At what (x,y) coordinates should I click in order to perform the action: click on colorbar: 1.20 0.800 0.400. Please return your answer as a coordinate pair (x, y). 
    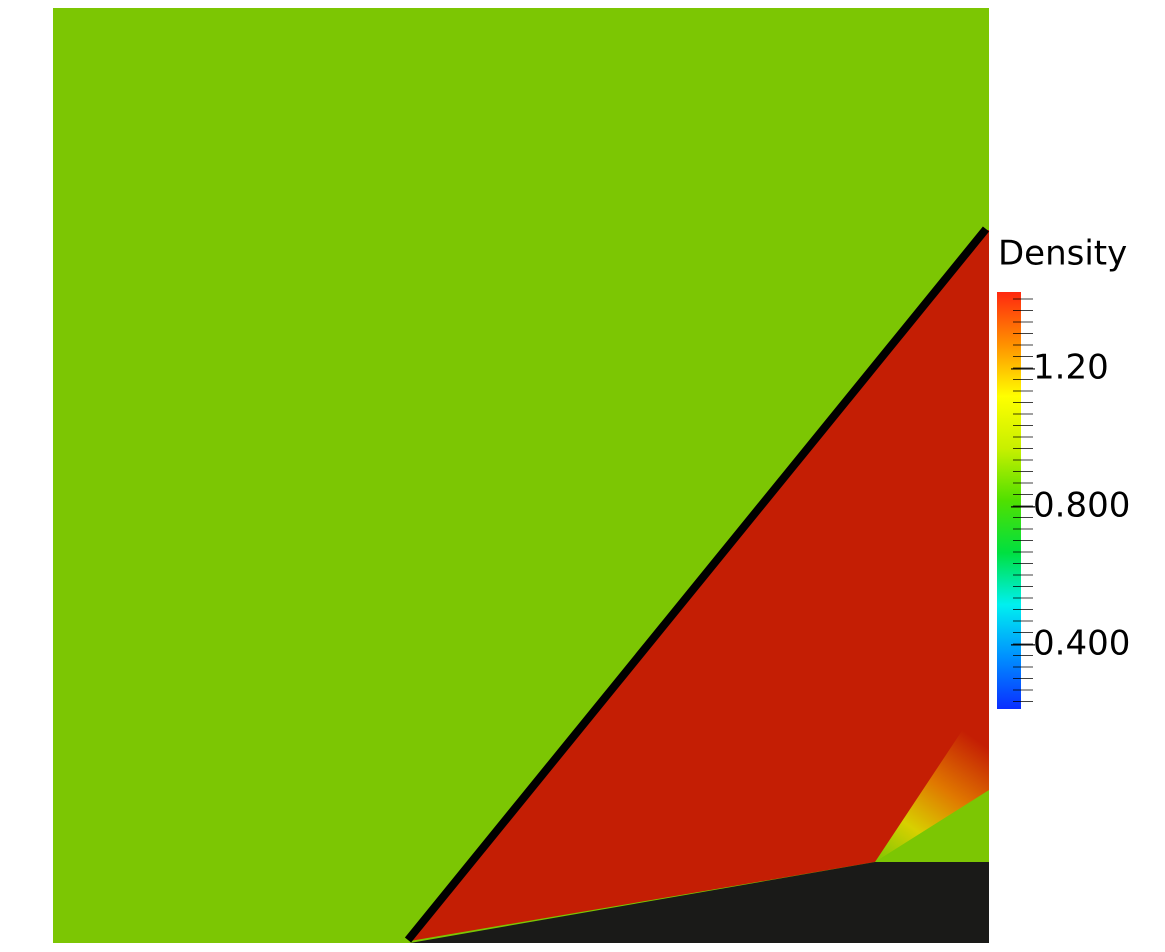
    Looking at the image, I should click on (1063, 500).